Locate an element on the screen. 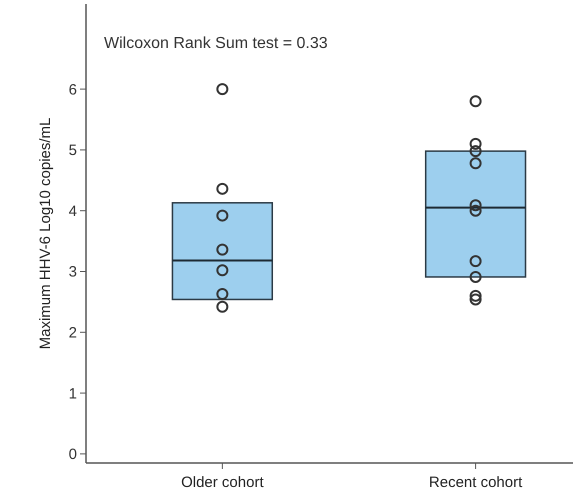  y-tick-label: 6 is located at coordinates (72, 89).